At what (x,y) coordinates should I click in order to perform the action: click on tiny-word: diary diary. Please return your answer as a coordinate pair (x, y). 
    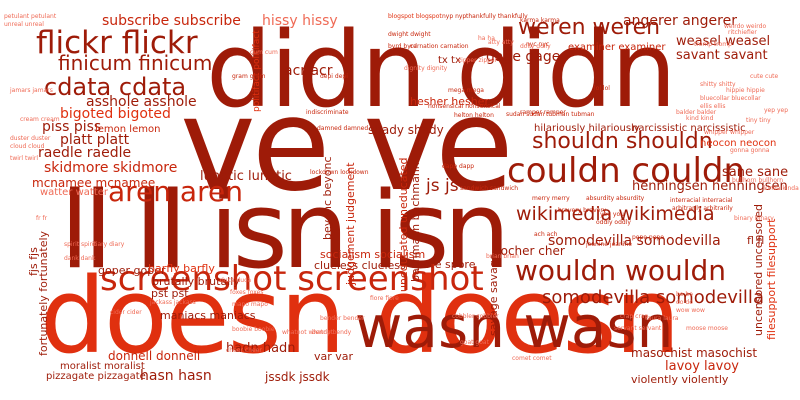
    Looking at the image, I should click on (108, 244).